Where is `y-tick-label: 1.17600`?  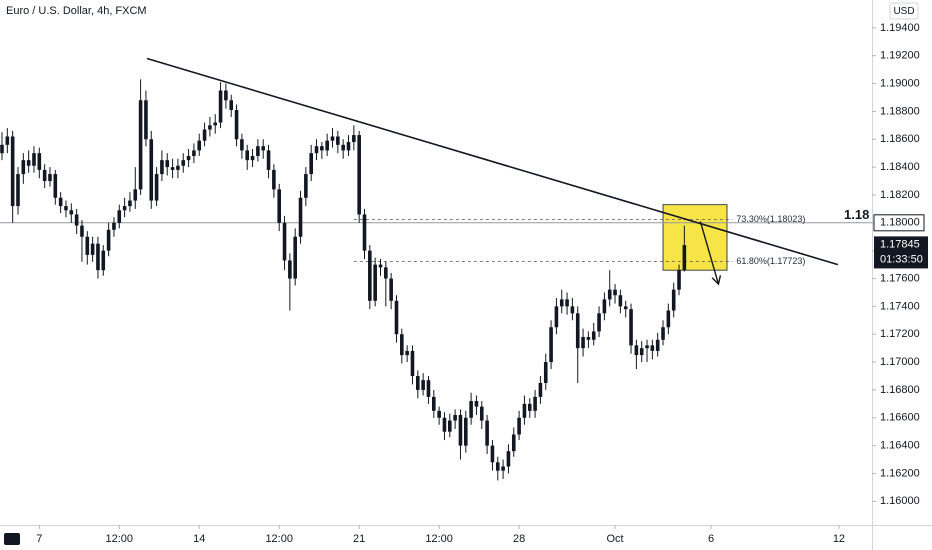 y-tick-label: 1.17600 is located at coordinates (900, 278).